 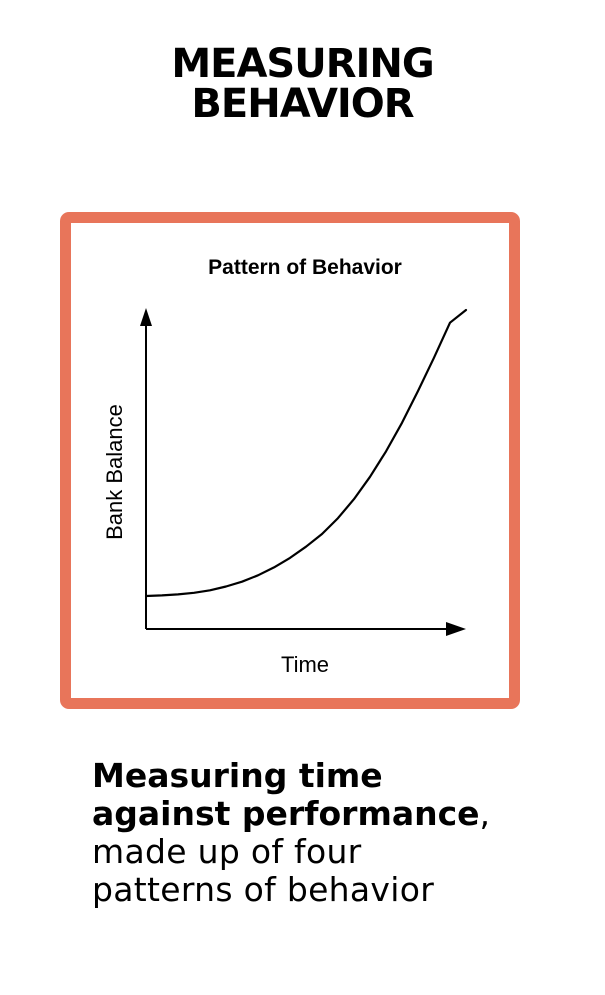 I want to click on chart-title: Pattern of Behavior, so click(x=305, y=267).